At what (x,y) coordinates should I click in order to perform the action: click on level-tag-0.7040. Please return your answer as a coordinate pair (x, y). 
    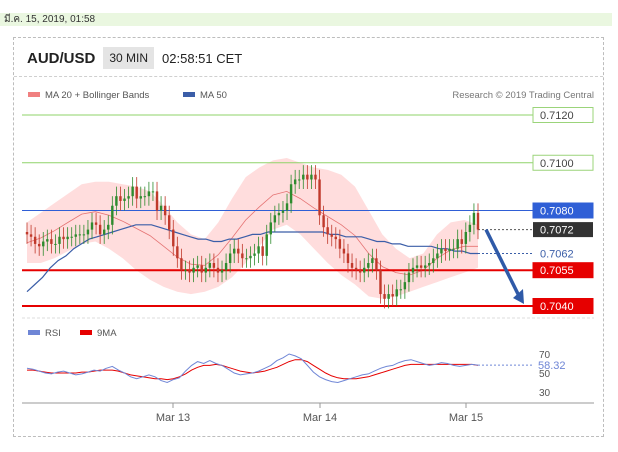
    Looking at the image, I should click on (563, 306).